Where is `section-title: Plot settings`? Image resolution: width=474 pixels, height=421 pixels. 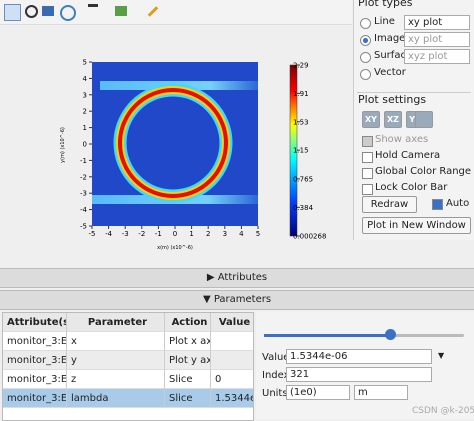
section-title: Plot settings is located at coordinates (392, 99).